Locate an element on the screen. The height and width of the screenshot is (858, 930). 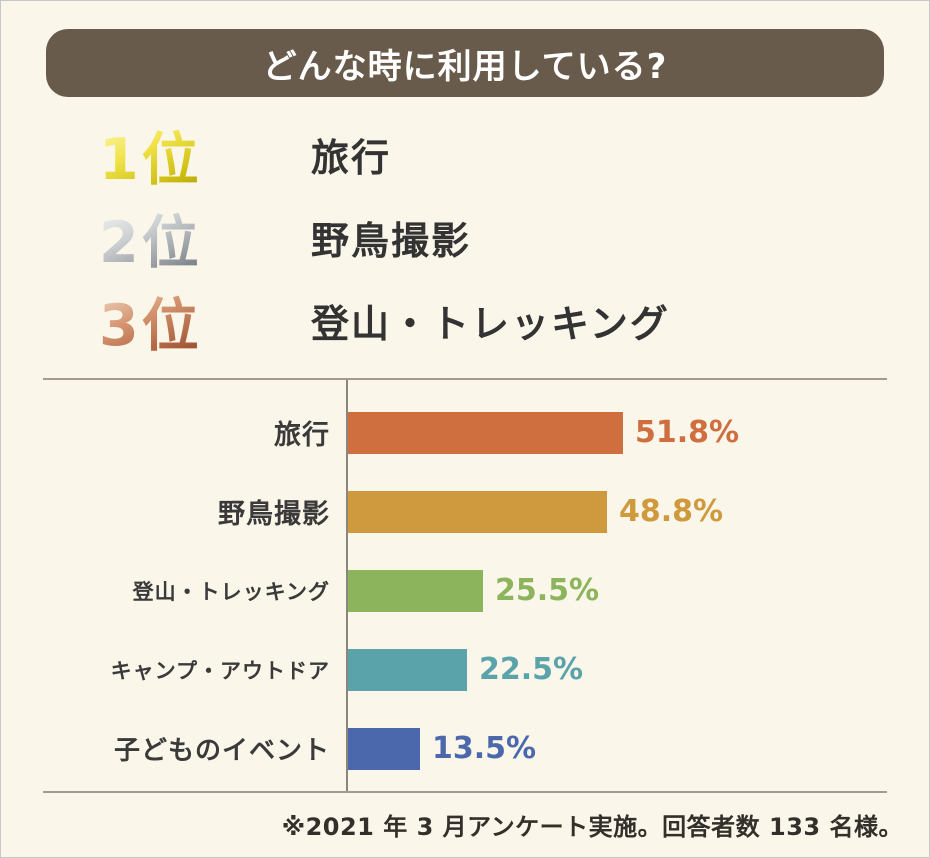
bar-value: 51.8% is located at coordinates (687, 432).